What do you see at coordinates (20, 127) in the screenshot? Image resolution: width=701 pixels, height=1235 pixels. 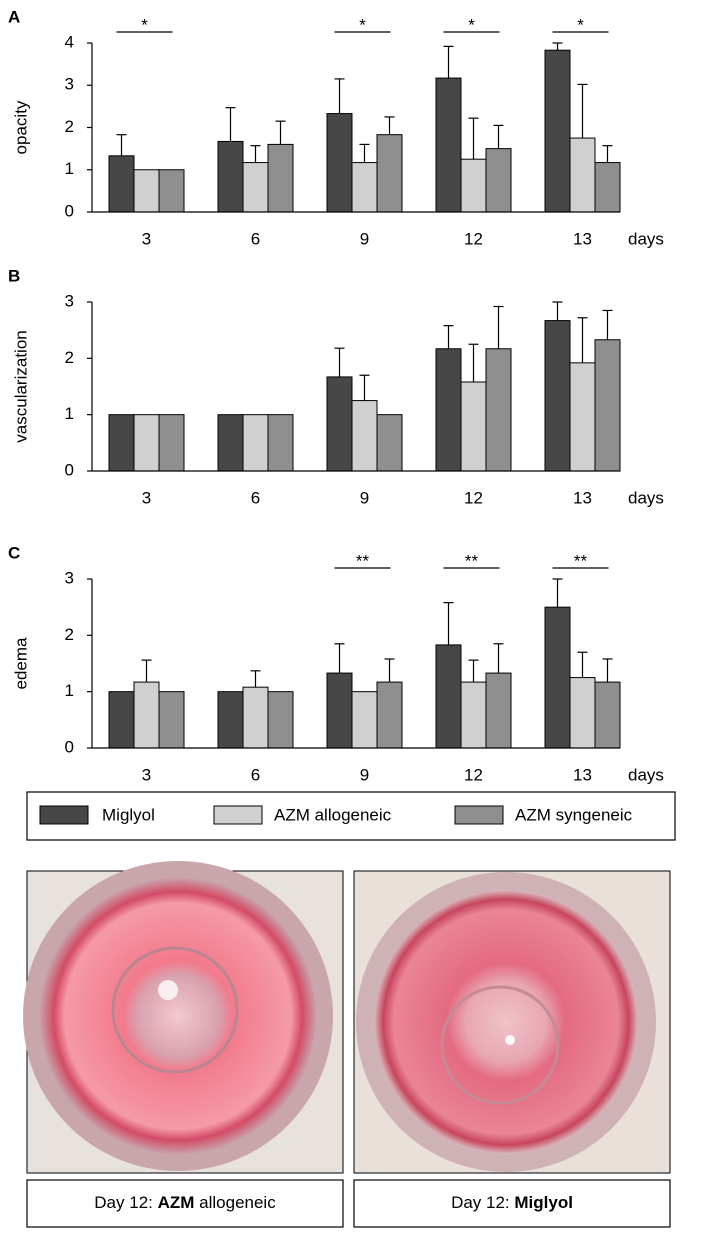 I see `y-axis-label: opacity` at bounding box center [20, 127].